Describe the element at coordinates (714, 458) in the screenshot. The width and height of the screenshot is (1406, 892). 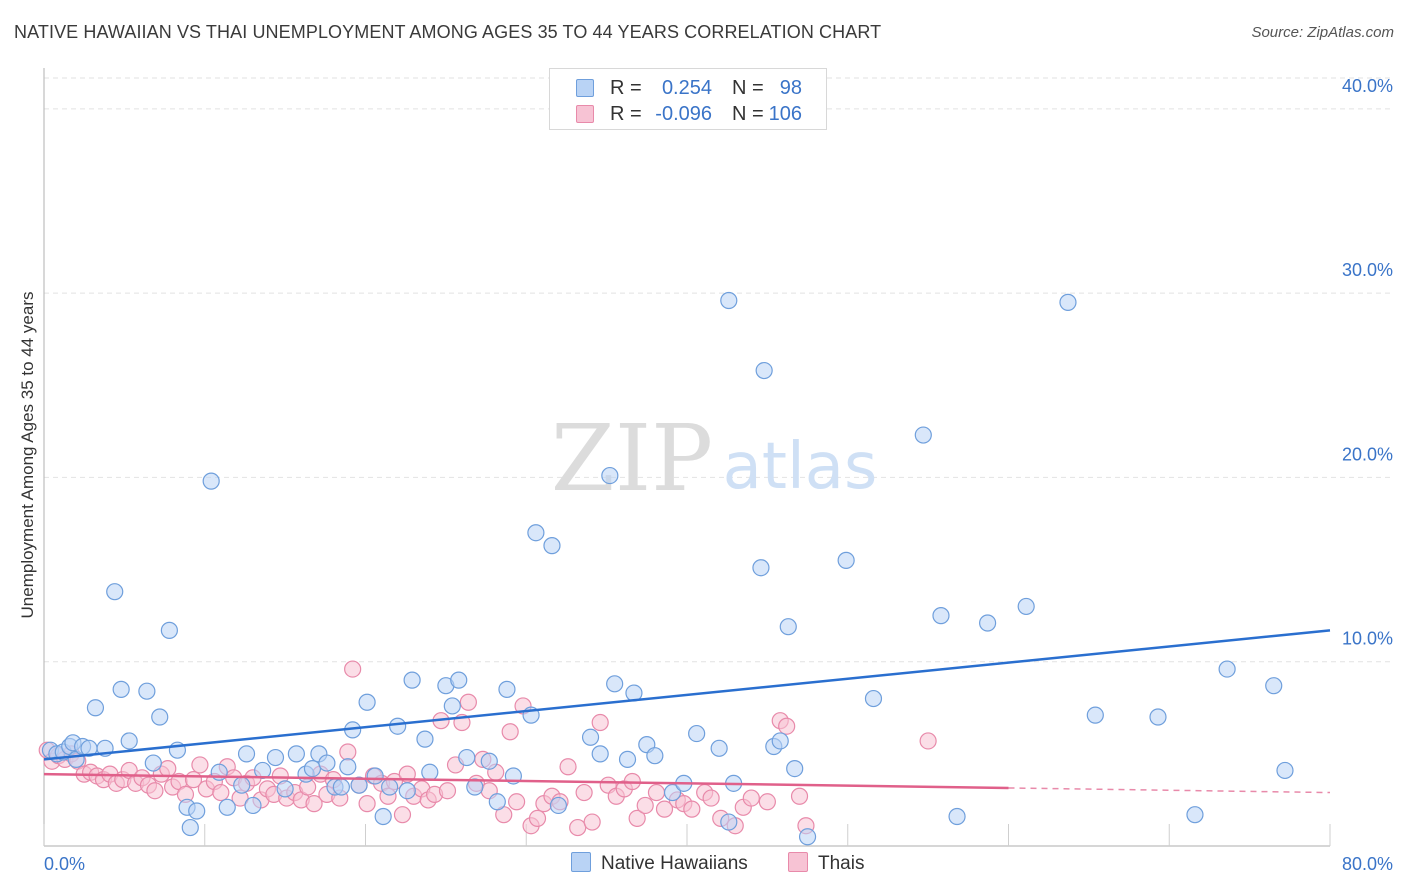
I see `watermark: ZIP atlas` at that location.